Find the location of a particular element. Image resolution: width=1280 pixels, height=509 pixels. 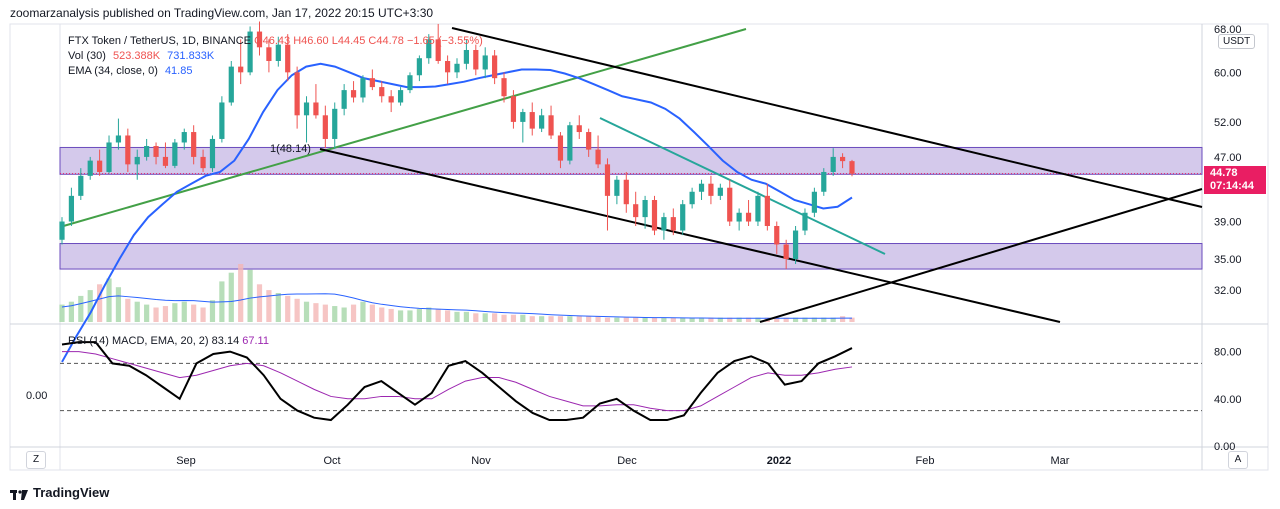

price-tick-label: 68.00 is located at coordinates (1228, 30).